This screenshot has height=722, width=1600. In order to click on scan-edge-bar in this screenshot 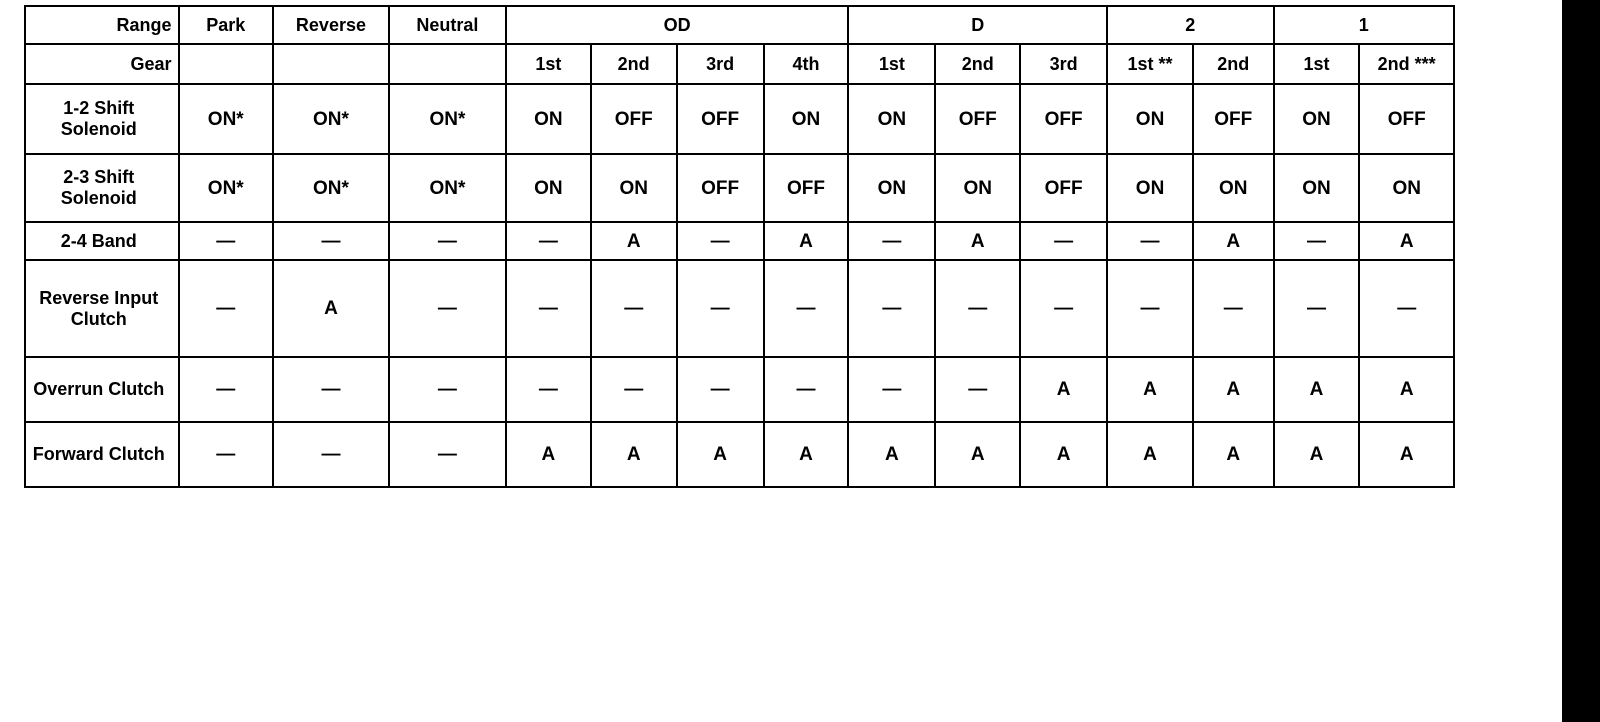, I will do `click(1581, 361)`.